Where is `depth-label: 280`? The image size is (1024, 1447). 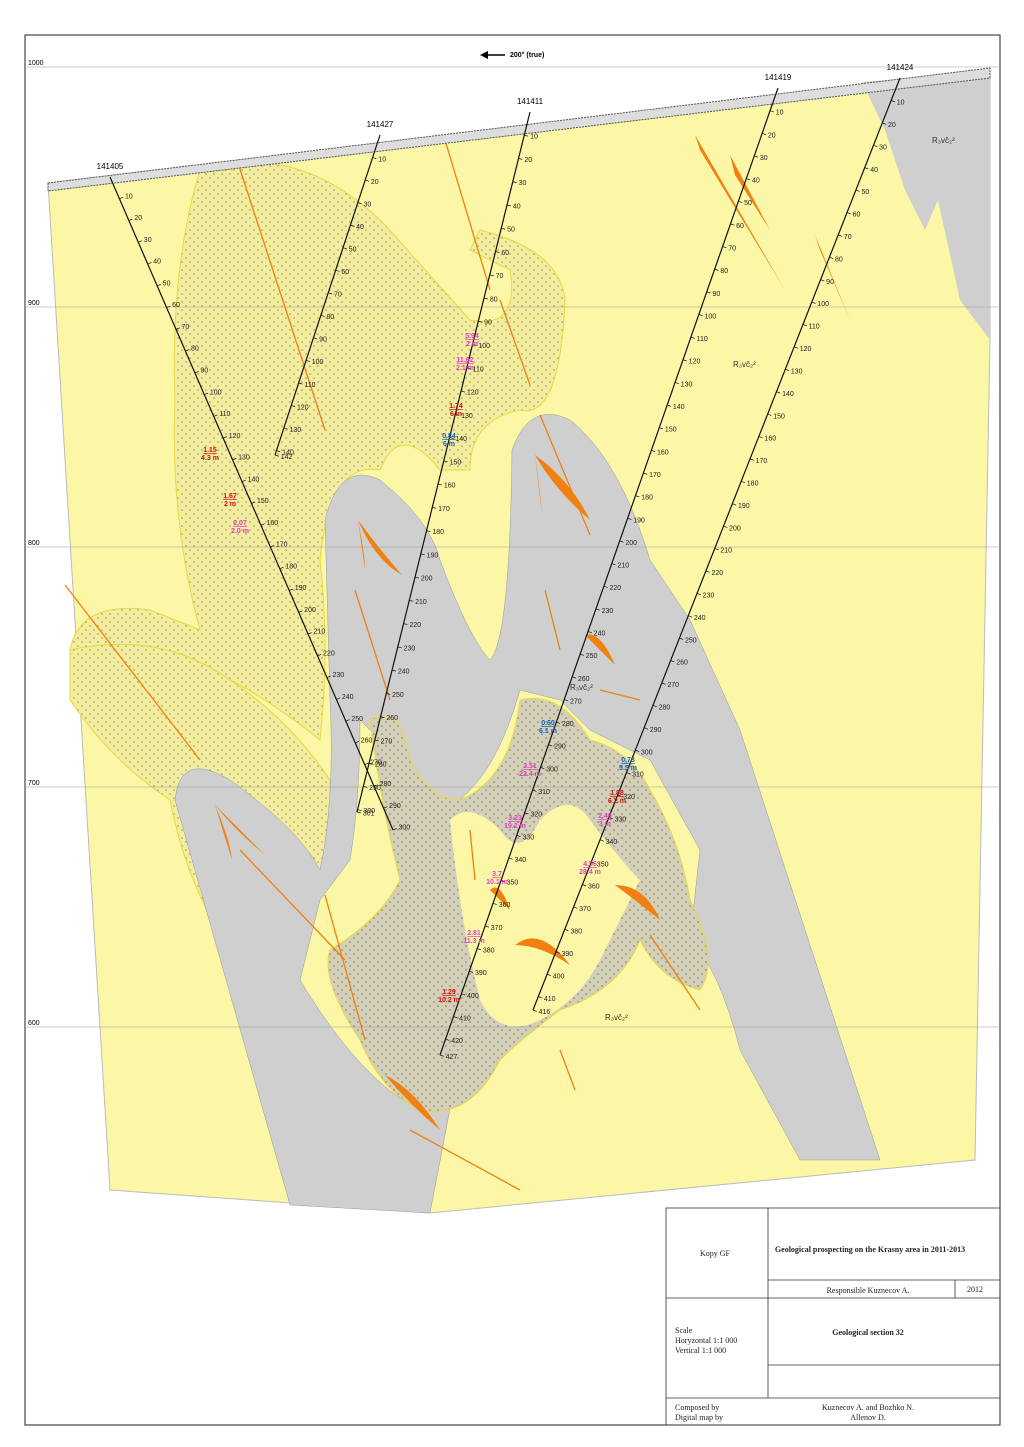
depth-label: 280 is located at coordinates (381, 765).